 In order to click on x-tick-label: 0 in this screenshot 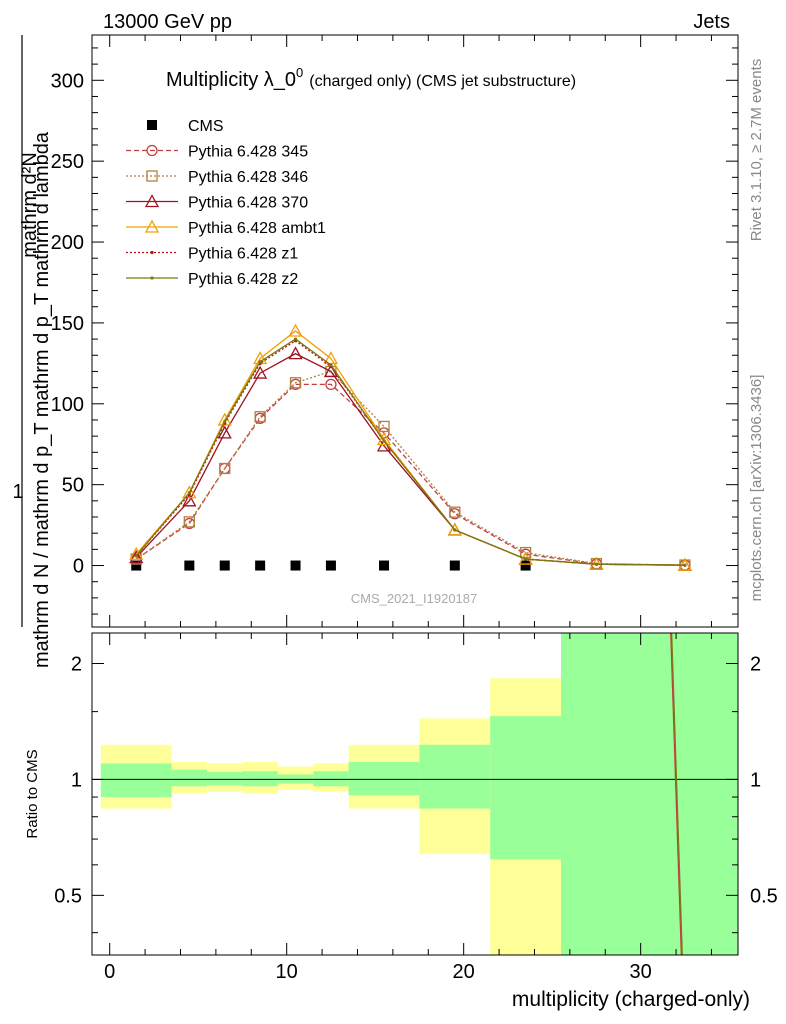, I will do `click(109, 972)`.